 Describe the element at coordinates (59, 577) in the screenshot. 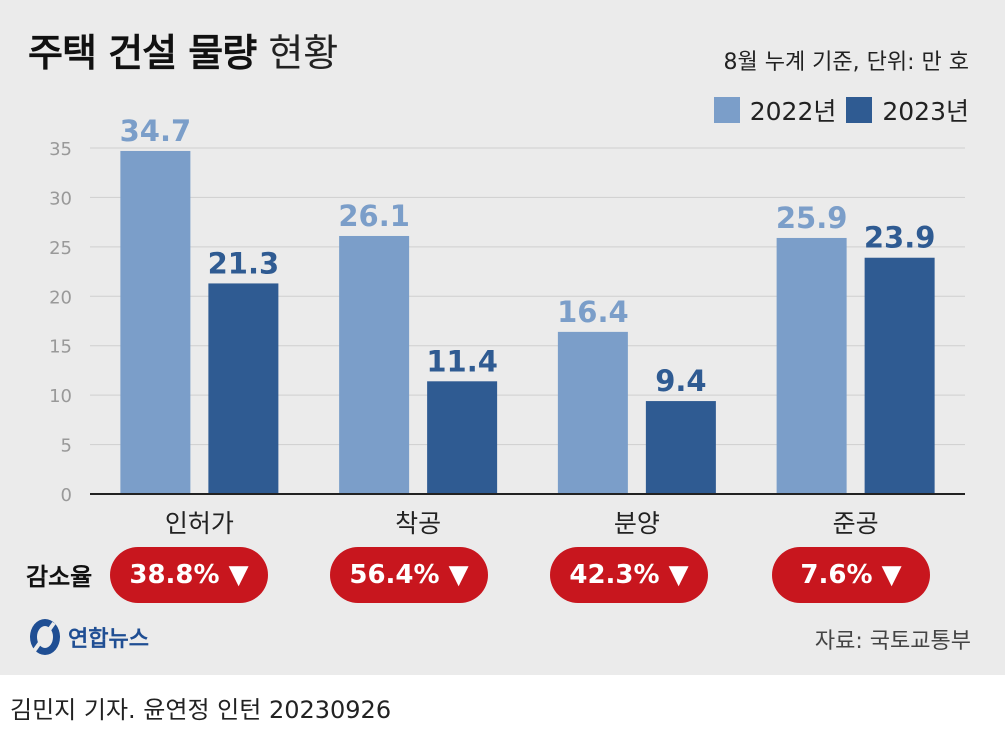

I see `decrease-rate-label: 감소율` at that location.